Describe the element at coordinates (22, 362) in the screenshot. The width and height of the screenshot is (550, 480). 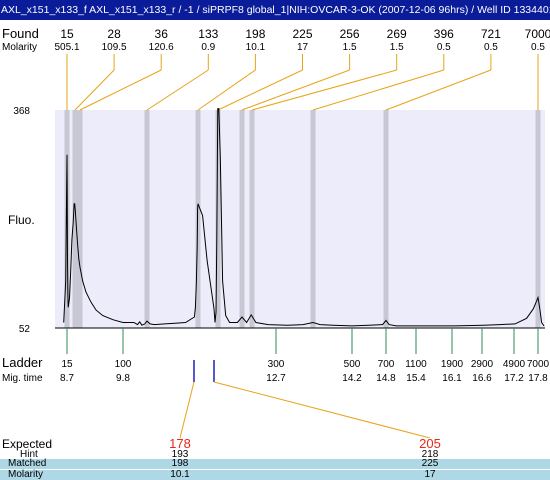
I see `ladder-row-label: Ladder` at that location.